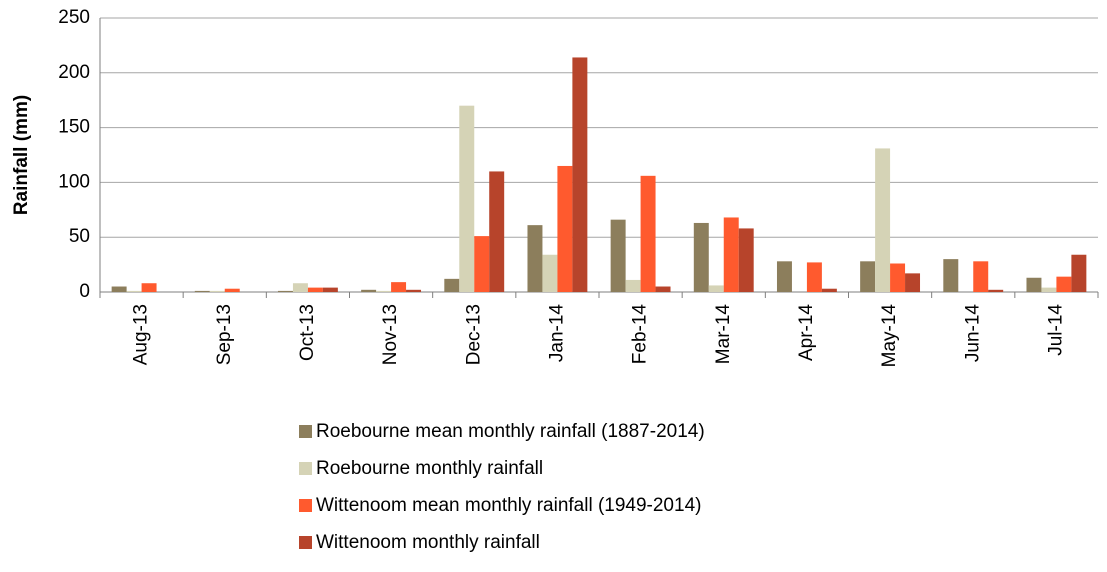 The width and height of the screenshot is (1107, 572). I want to click on x-tick-label: Feb-14, so click(640, 334).